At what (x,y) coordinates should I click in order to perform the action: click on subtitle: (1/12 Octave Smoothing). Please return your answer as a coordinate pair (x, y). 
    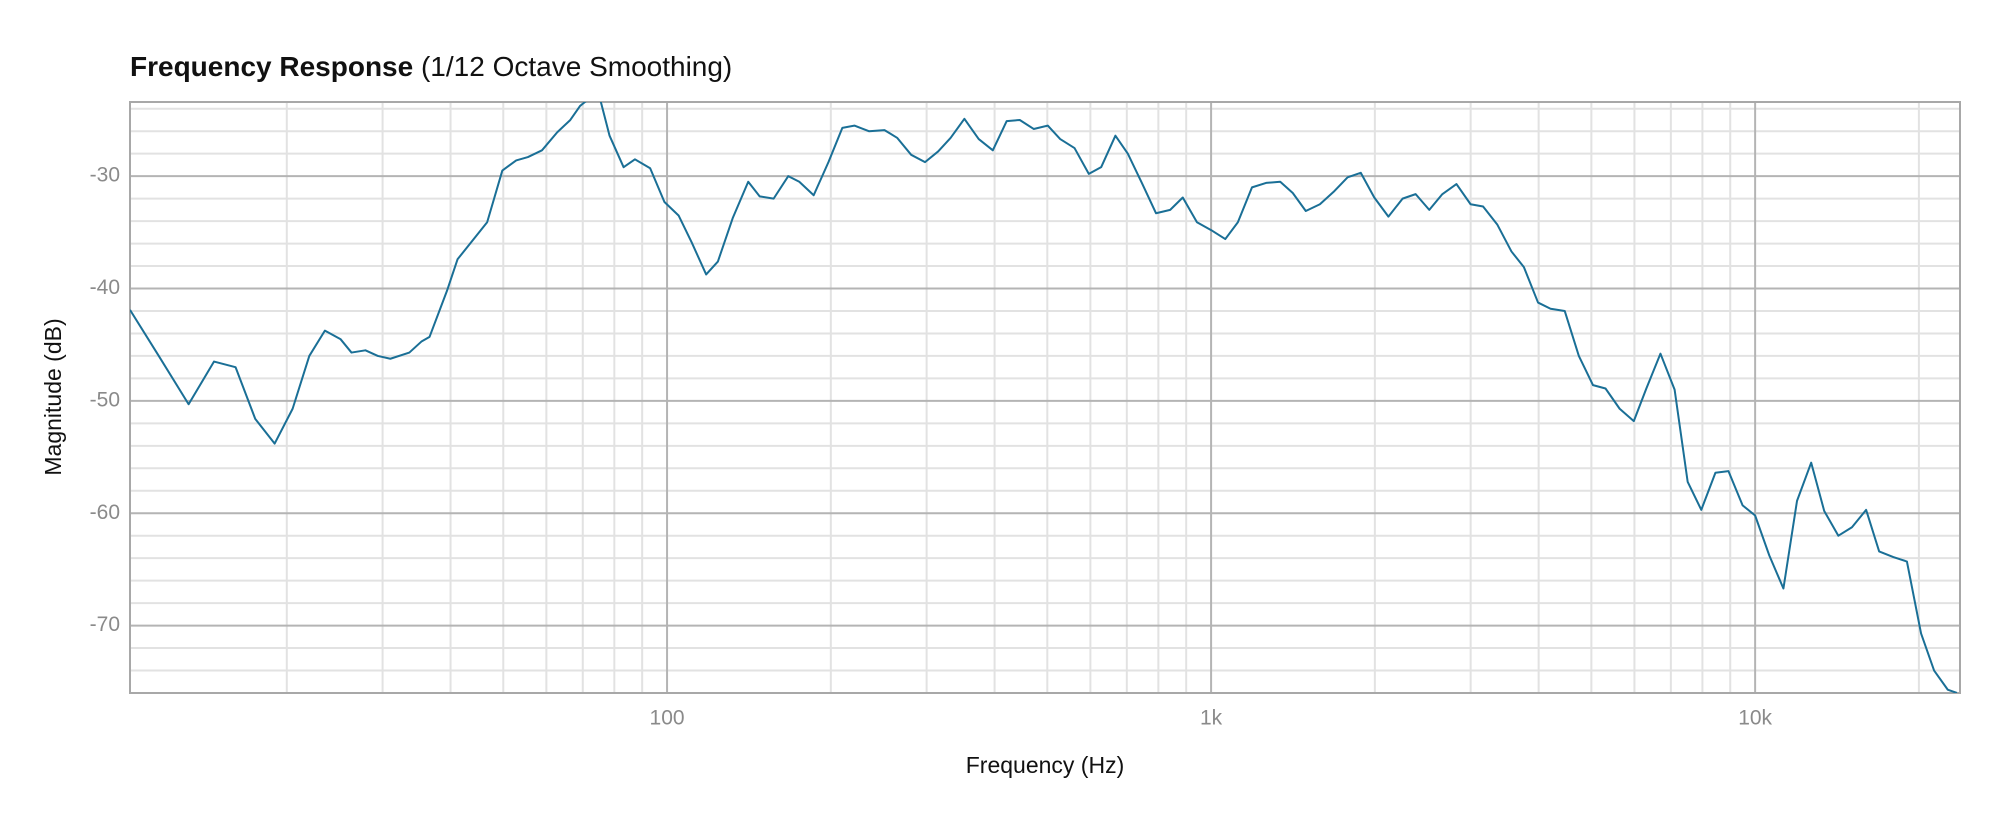
    Looking at the image, I should click on (576, 66).